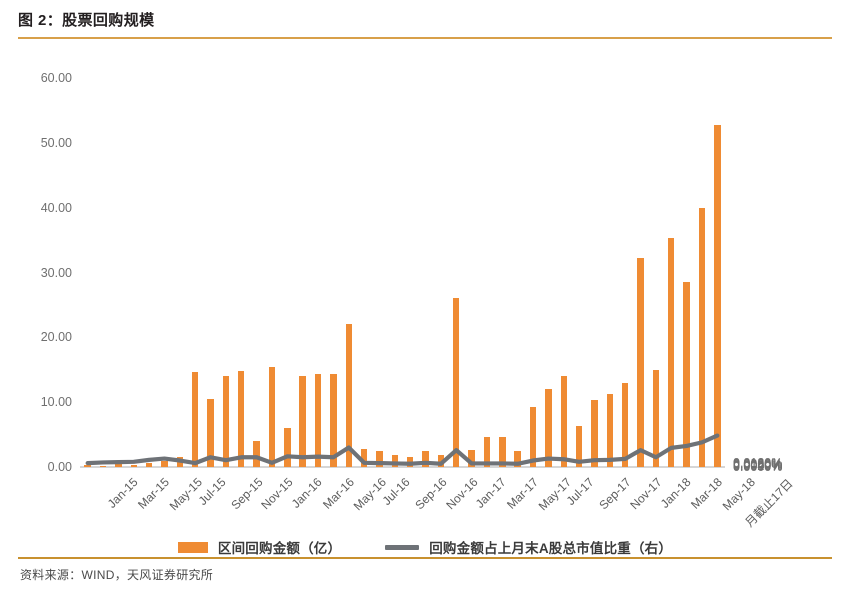  What do you see at coordinates (461, 494) in the screenshot?
I see `x-axis-tick: Nov-16` at bounding box center [461, 494].